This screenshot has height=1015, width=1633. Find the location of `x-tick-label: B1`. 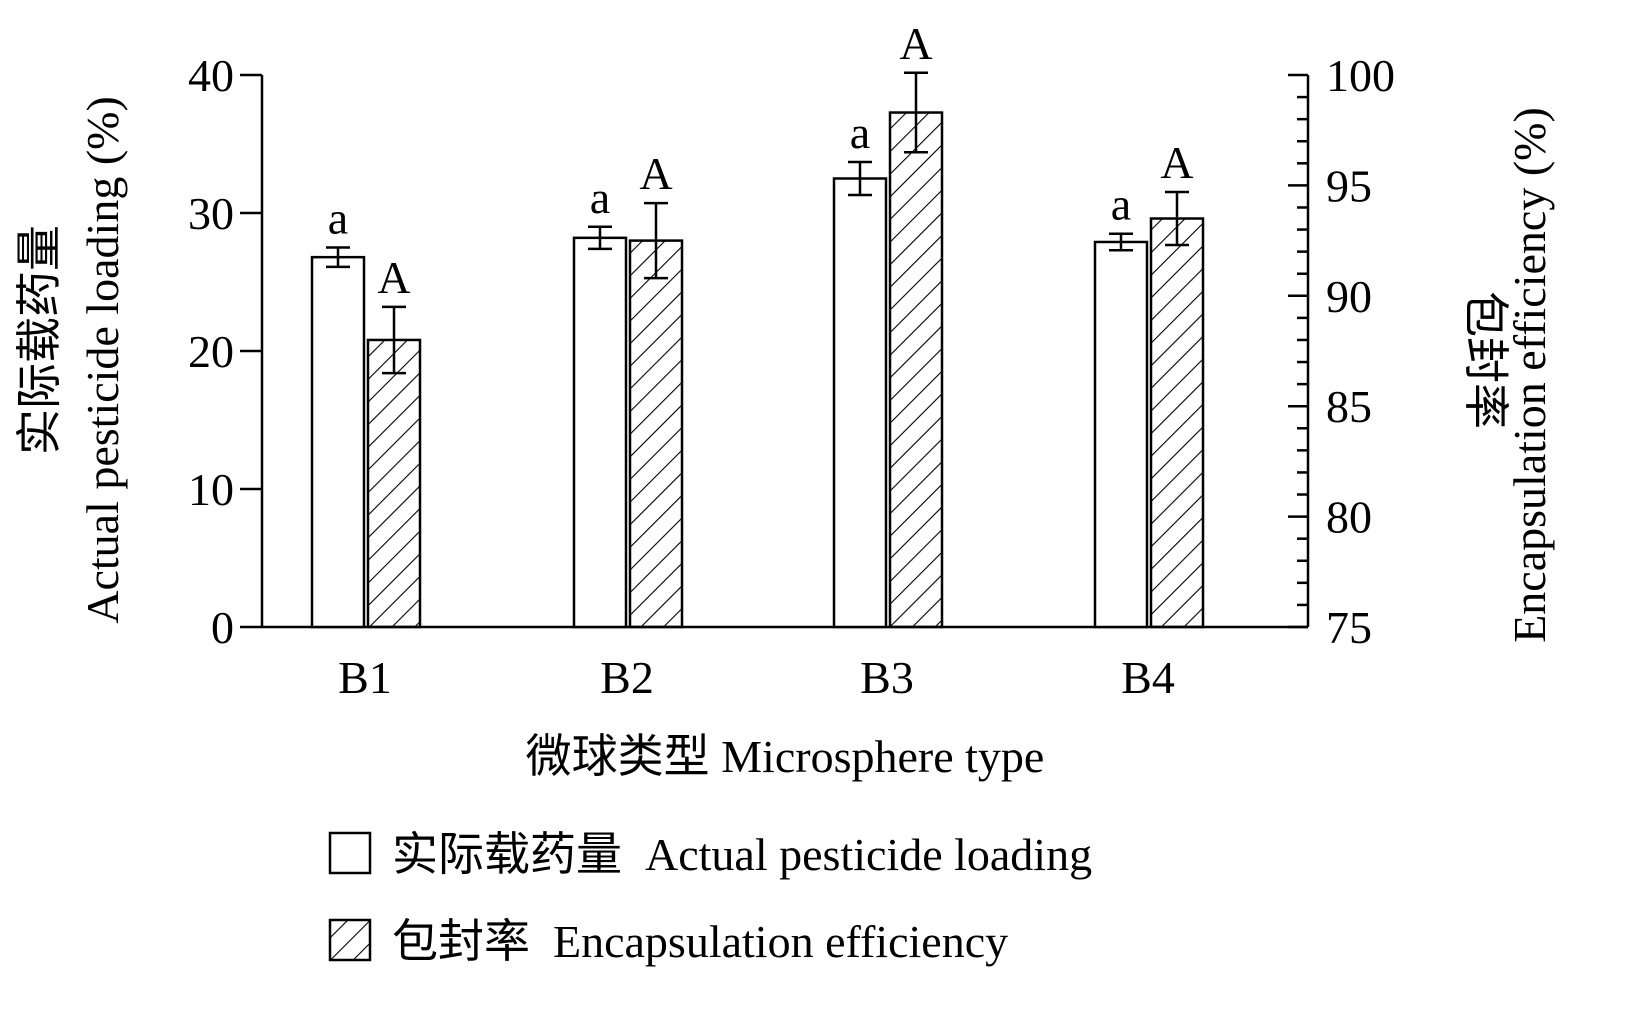

x-tick-label: B1 is located at coordinates (365, 677).